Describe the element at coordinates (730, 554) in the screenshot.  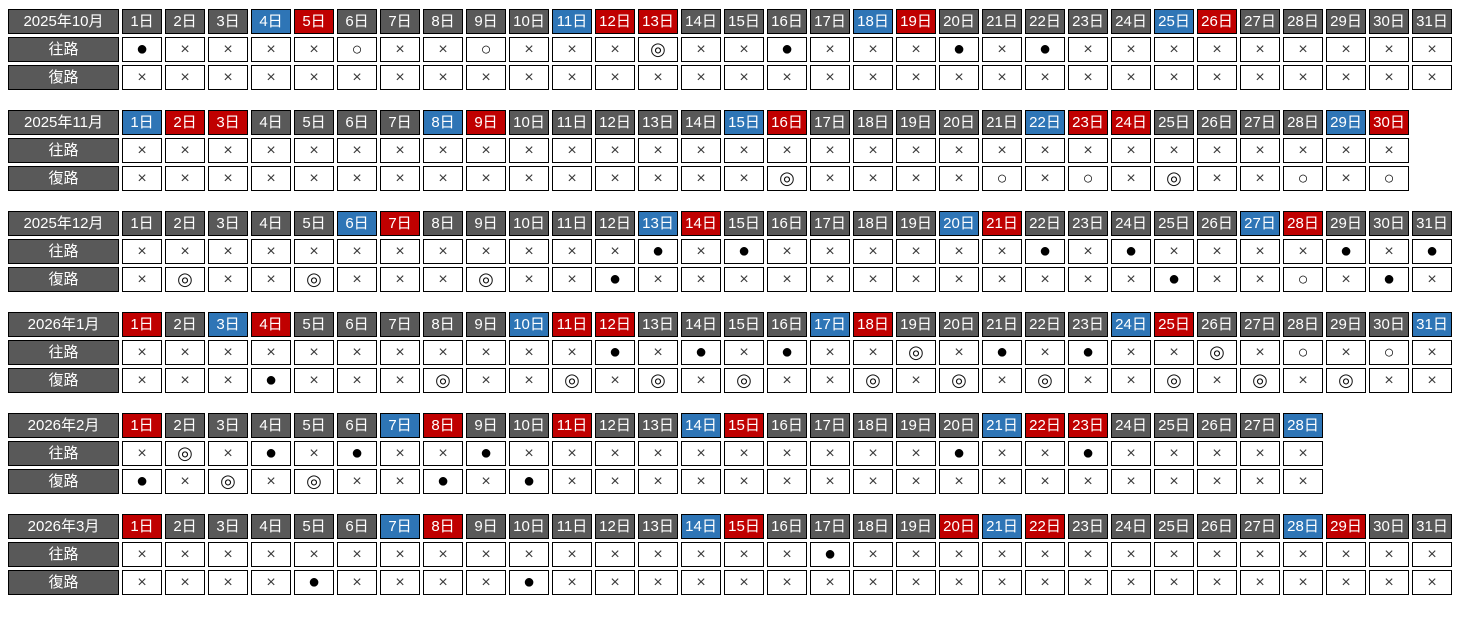
I see `outbound-row: 往路 × × × × × × × × × × × × × × × × ● × × × × × × × × × × × × × ×` at that location.